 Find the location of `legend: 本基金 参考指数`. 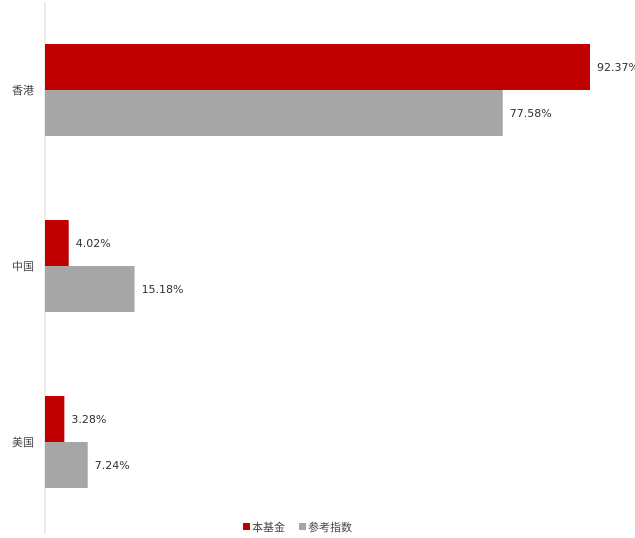

legend: 本基金 参考指数 is located at coordinates (297, 527).